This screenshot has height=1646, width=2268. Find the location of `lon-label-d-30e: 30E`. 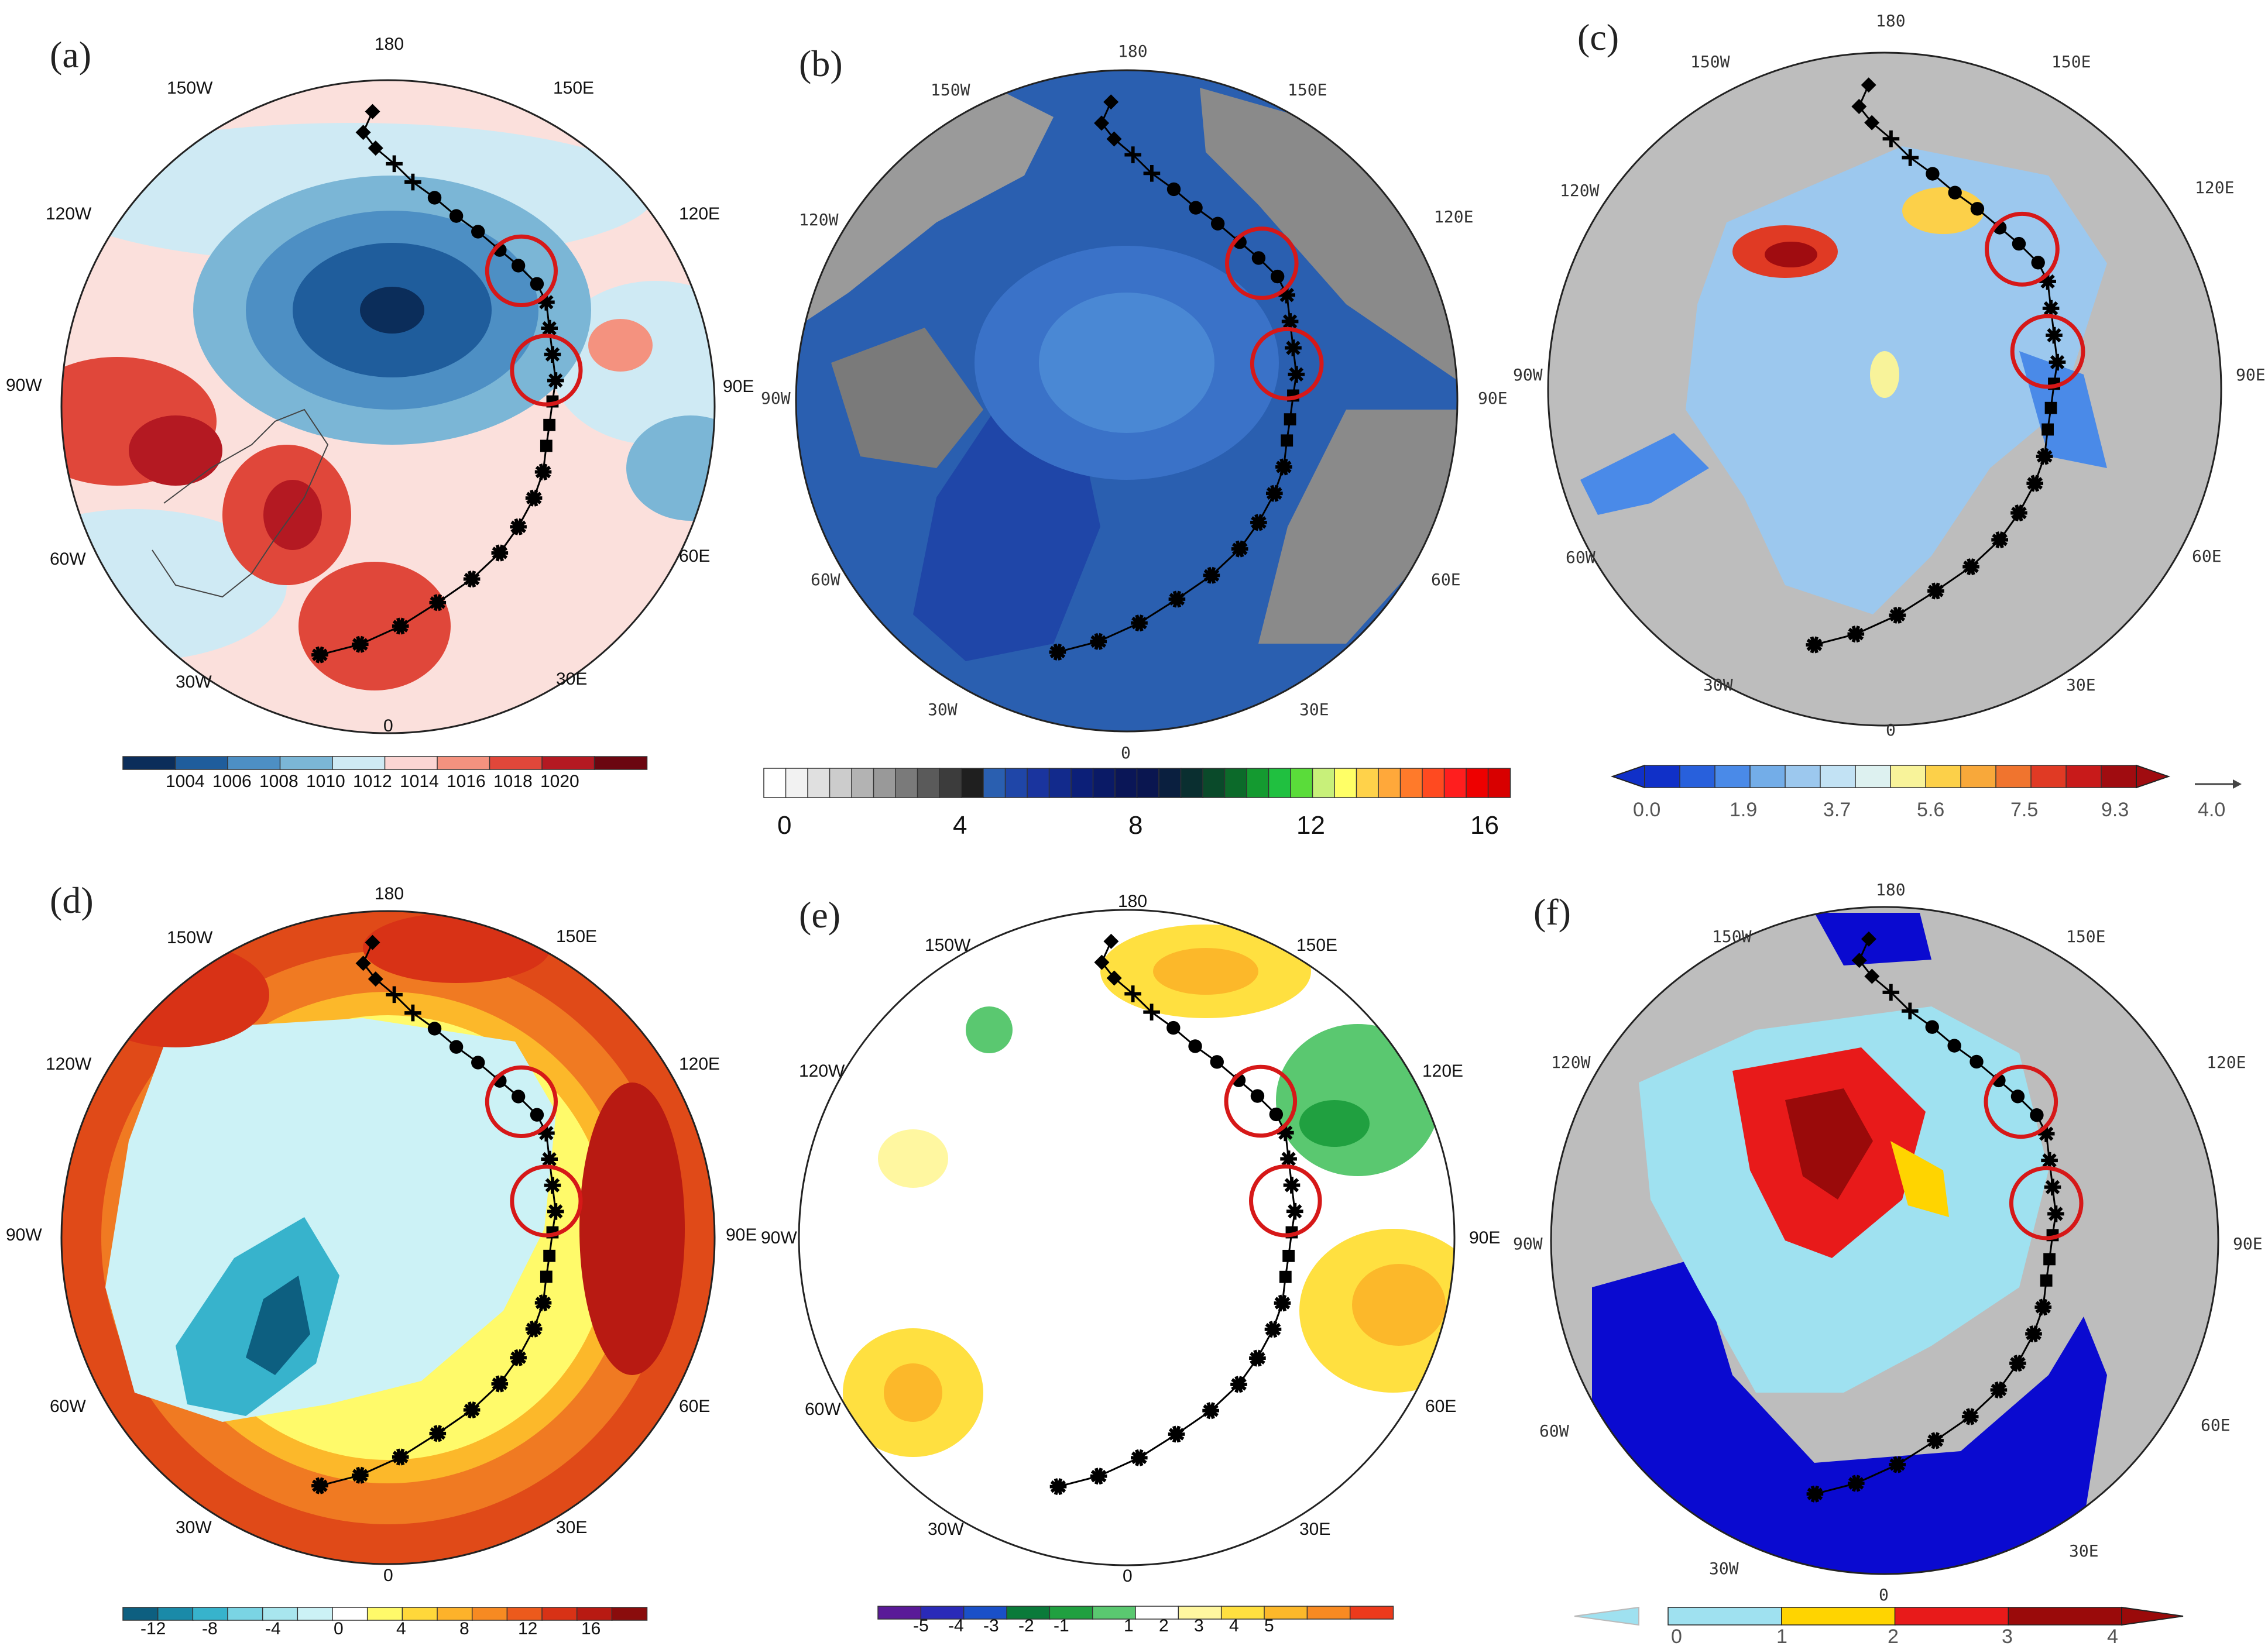

lon-label-d-30e: 30E is located at coordinates (571, 1528).